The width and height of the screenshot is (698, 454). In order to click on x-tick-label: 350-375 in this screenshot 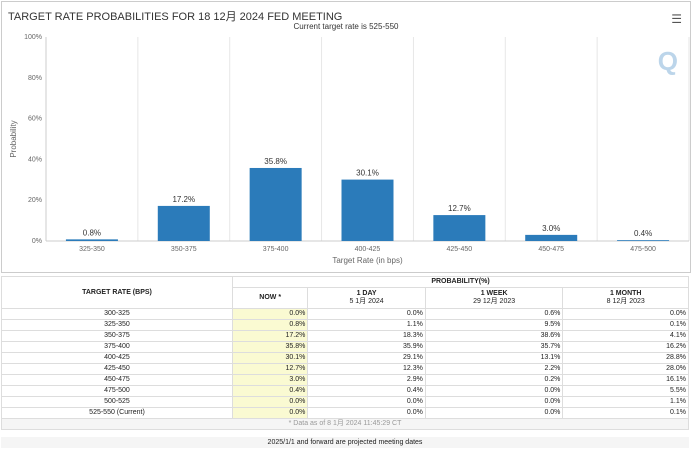, I will do `click(184, 249)`.